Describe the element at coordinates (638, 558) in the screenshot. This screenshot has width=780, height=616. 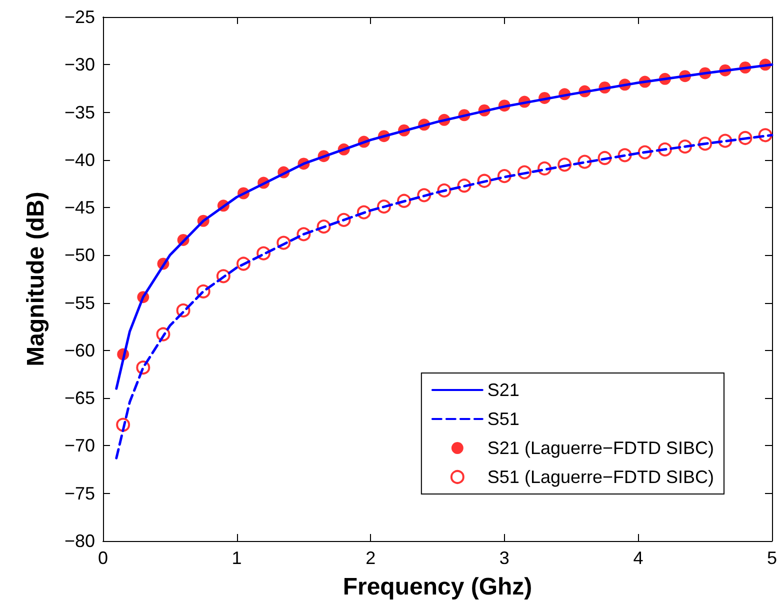
I see `x-tick-label: 4` at that location.